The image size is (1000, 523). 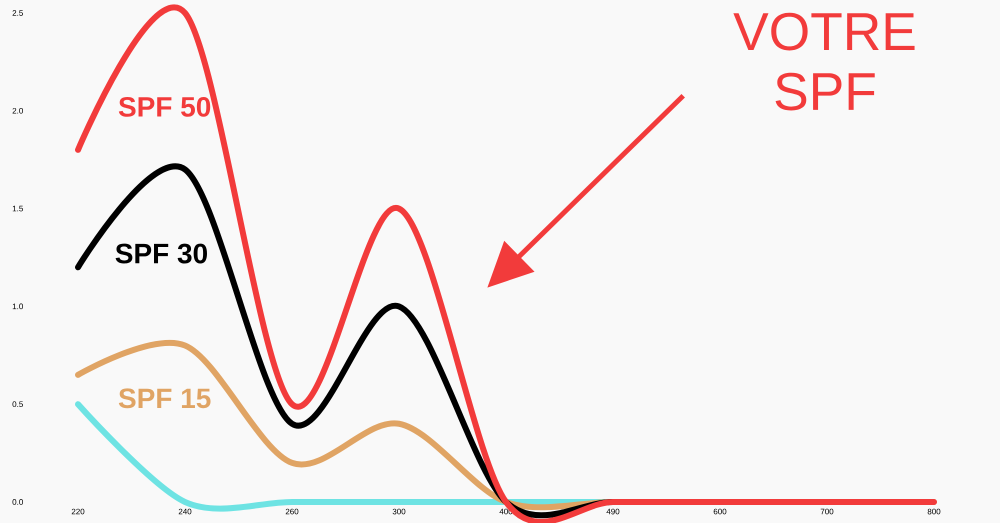 I want to click on y-tick-label: 1.0, so click(x=17, y=307).